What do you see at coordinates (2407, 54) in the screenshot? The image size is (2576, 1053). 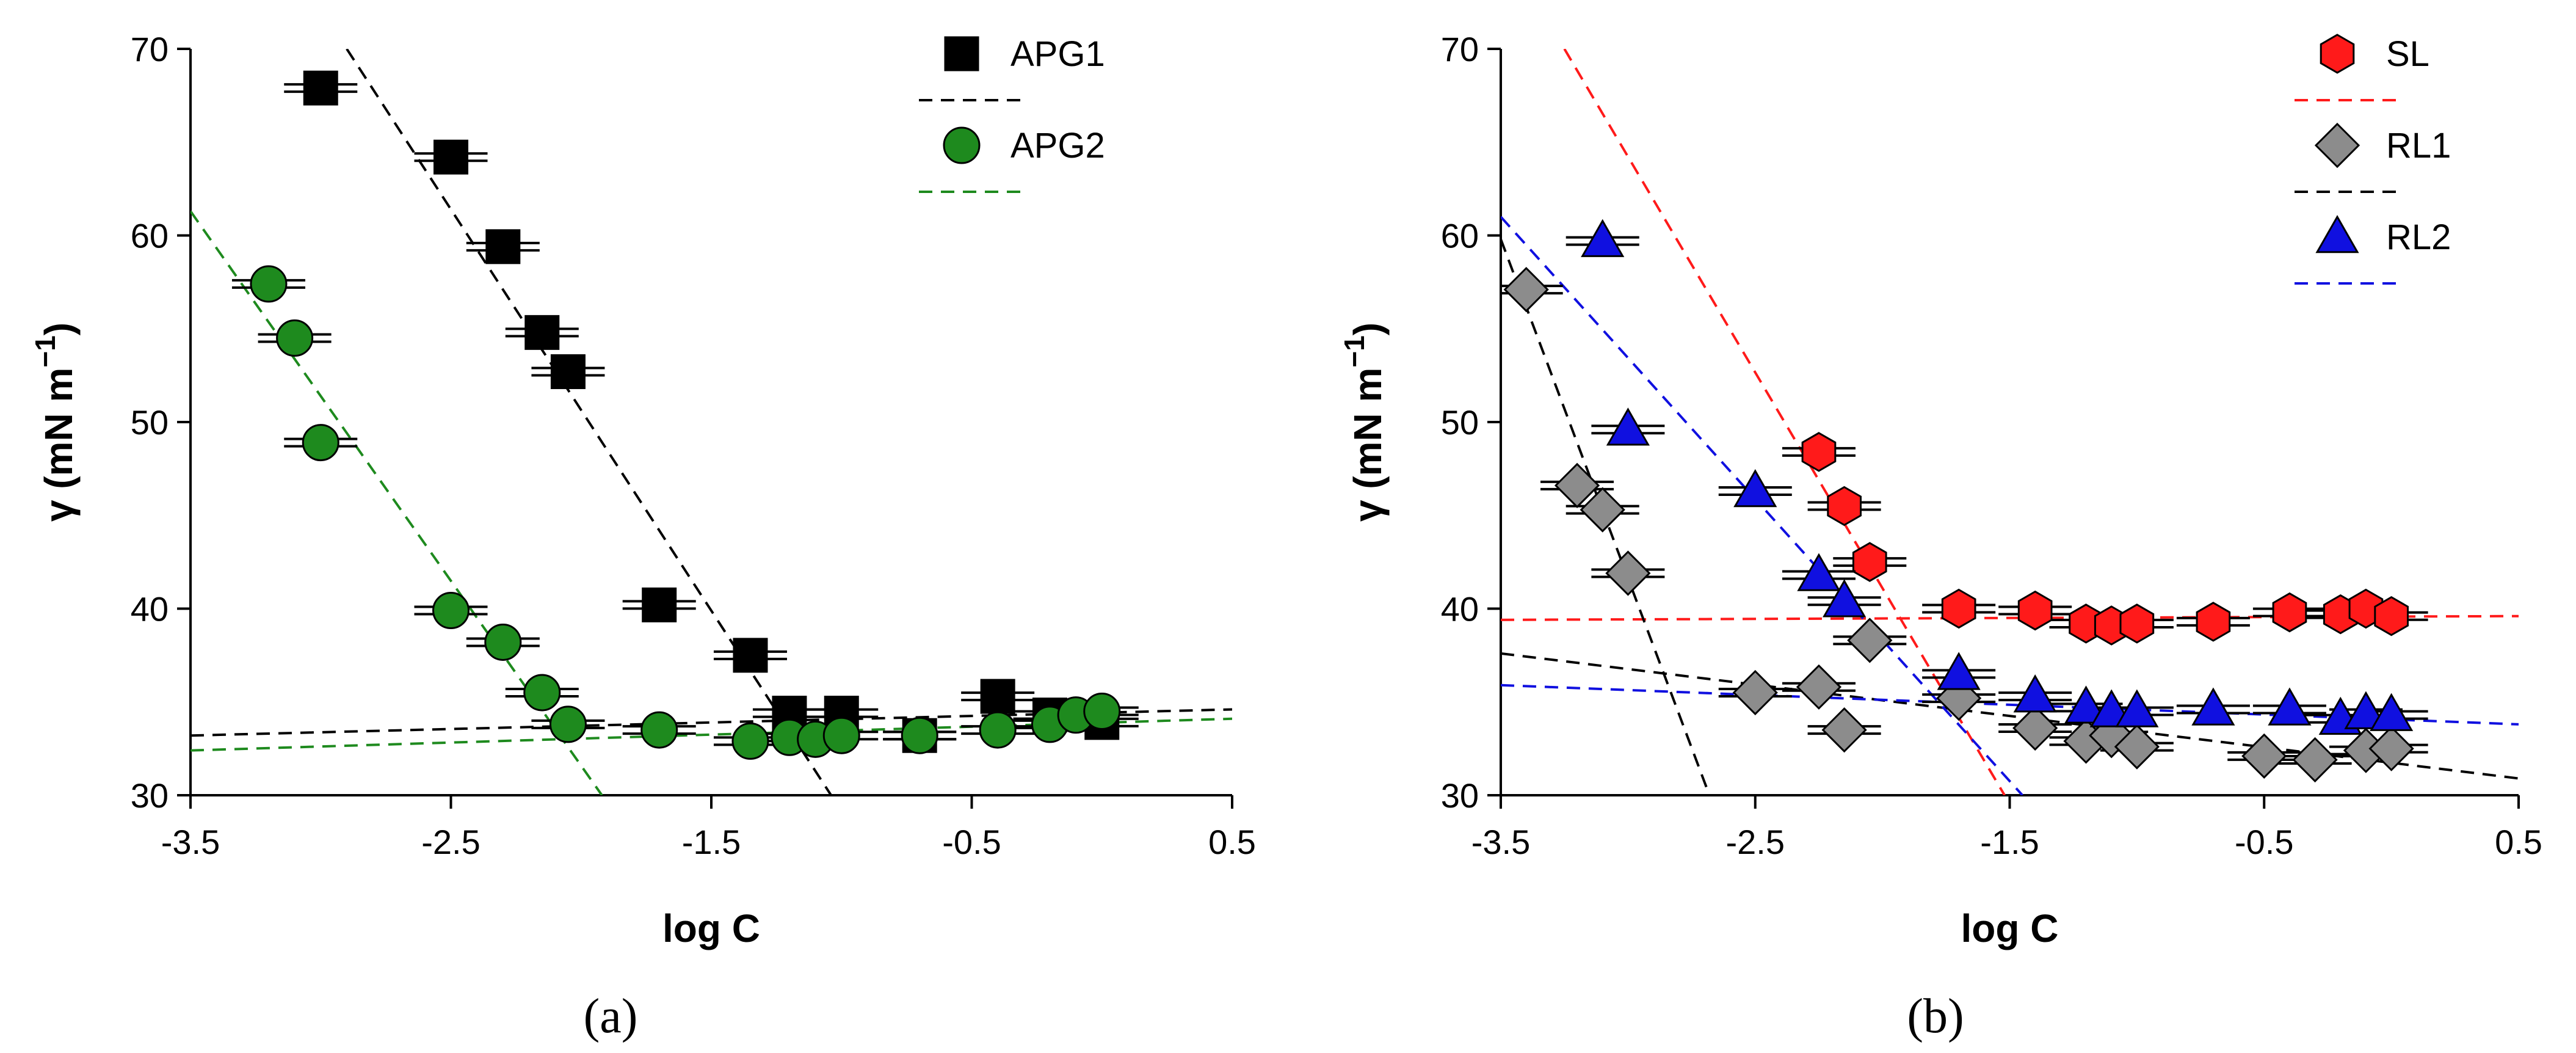 I see `legend-label-sl: SL` at bounding box center [2407, 54].